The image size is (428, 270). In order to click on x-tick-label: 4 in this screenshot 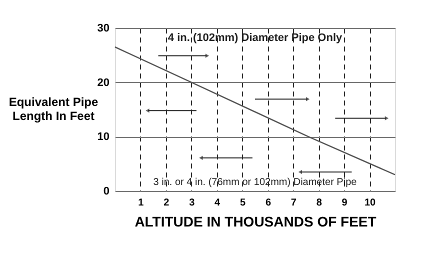, I will do `click(217, 203)`.